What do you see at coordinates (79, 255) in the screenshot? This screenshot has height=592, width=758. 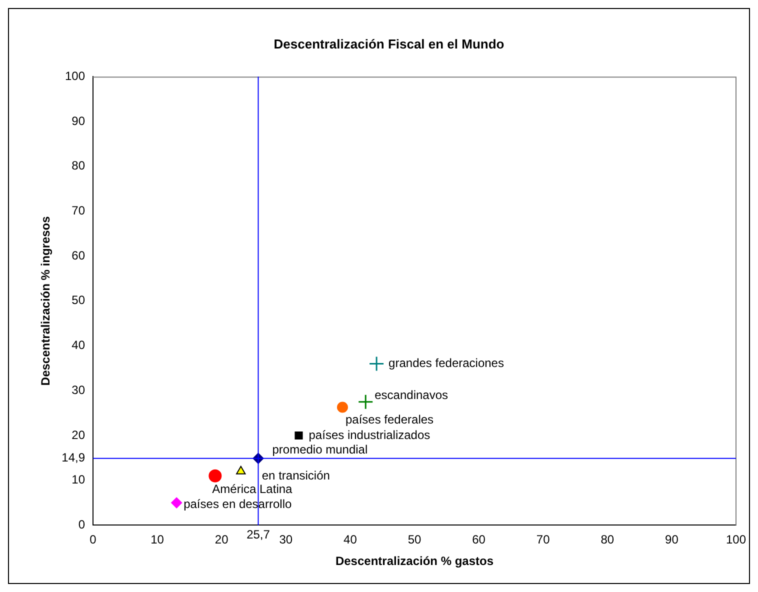 I see `y-tick-label: 60` at bounding box center [79, 255].